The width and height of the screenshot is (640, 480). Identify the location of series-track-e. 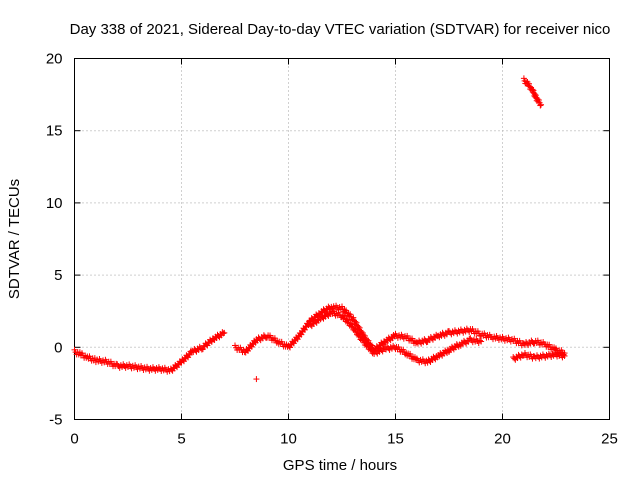
(532, 92).